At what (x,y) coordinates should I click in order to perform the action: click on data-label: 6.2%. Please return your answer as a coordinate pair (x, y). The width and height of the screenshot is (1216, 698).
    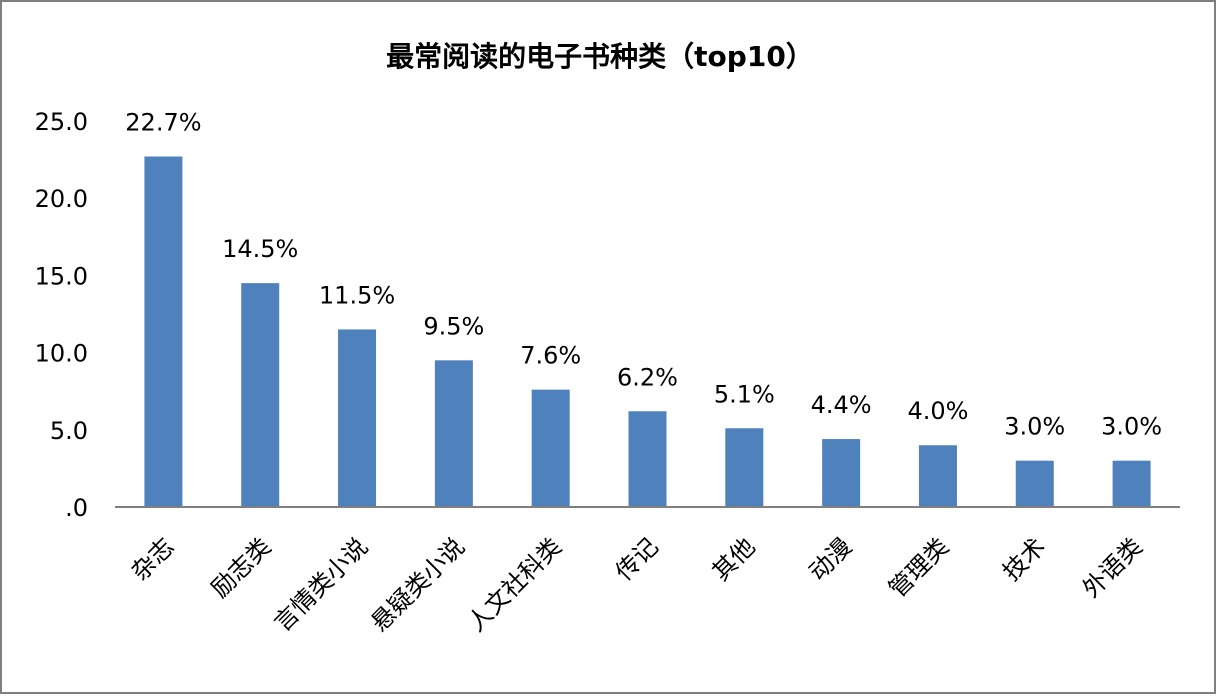
    Looking at the image, I should click on (647, 377).